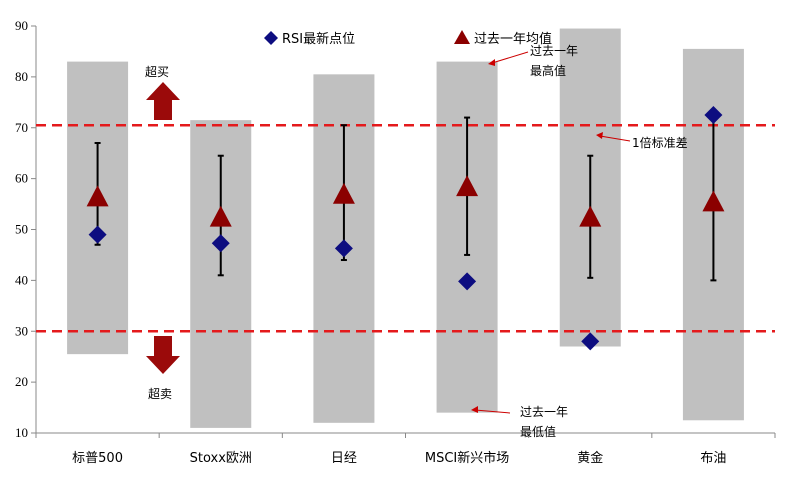  Describe the element at coordinates (163, 355) in the screenshot. I see `down-arrow-icon` at that location.